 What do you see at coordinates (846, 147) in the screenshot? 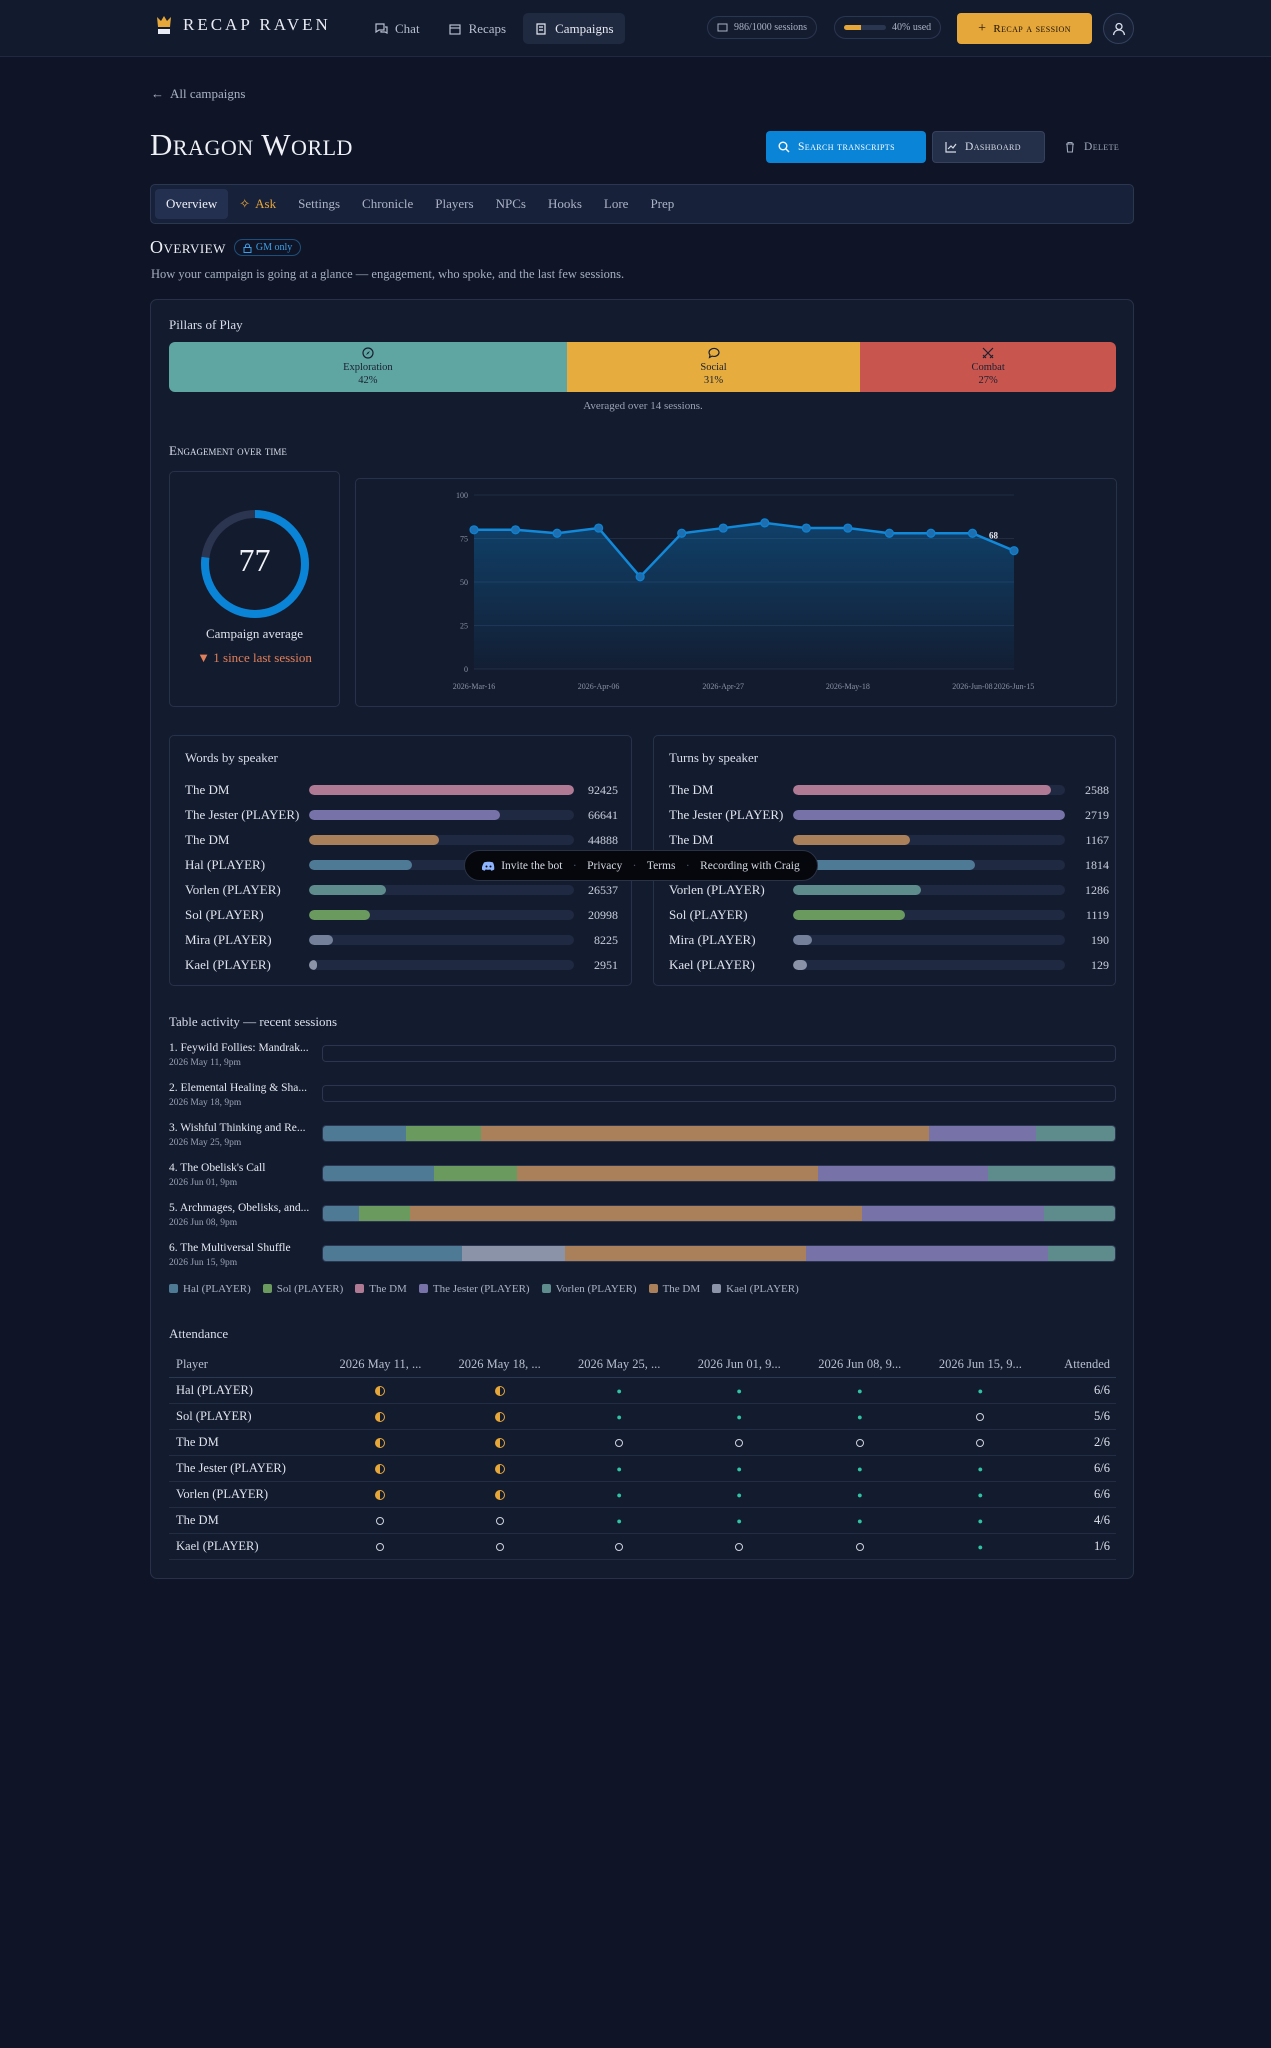
I see `search-transcripts-button: Search transcripts` at bounding box center [846, 147].